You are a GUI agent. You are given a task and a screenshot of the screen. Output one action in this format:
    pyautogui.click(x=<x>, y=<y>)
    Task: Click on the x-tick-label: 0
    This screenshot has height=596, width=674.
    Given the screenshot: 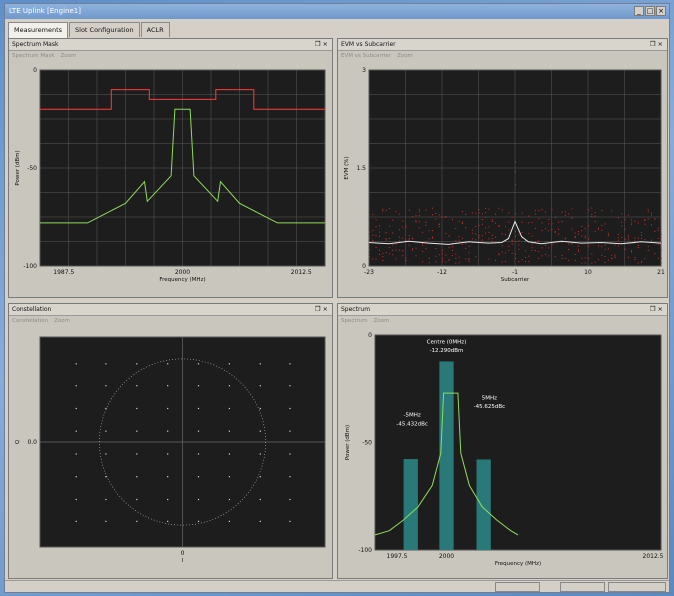 What is the action you would take?
    pyautogui.click(x=183, y=553)
    